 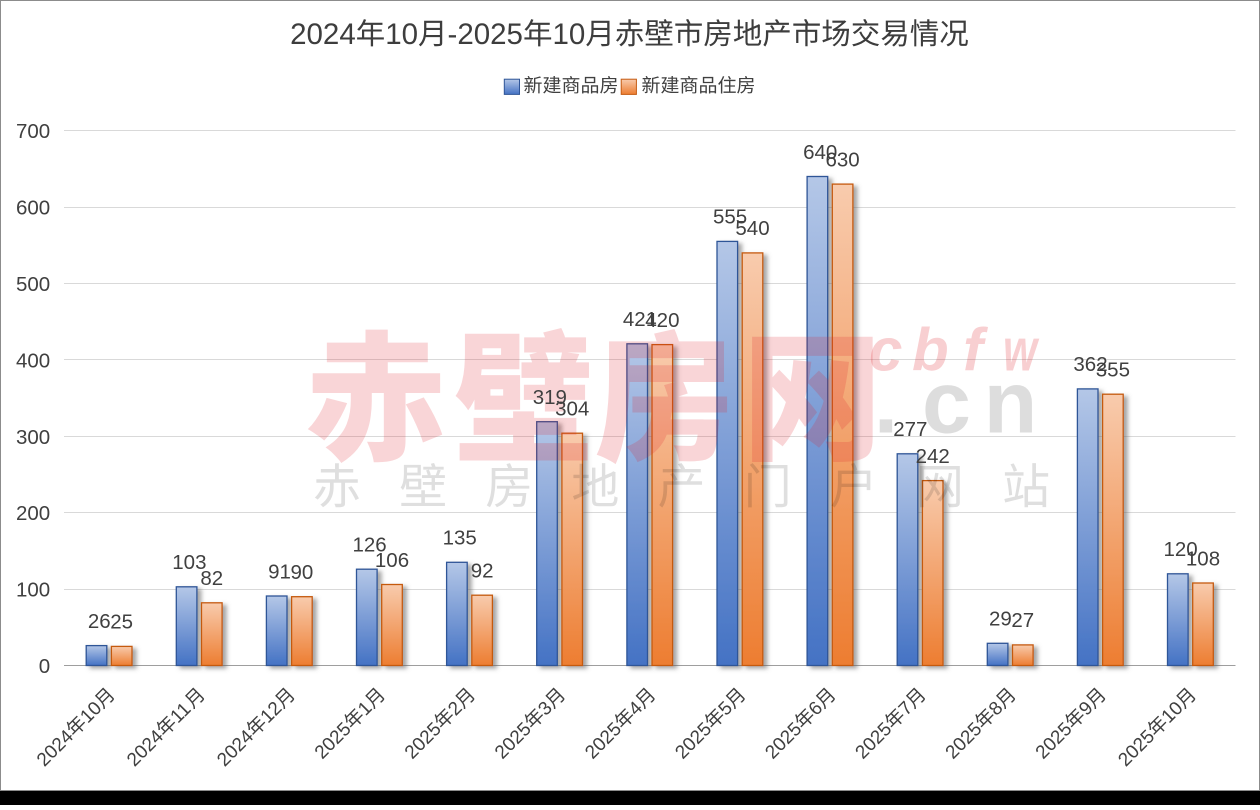 I want to click on svg-text: 106, so click(x=392, y=560).